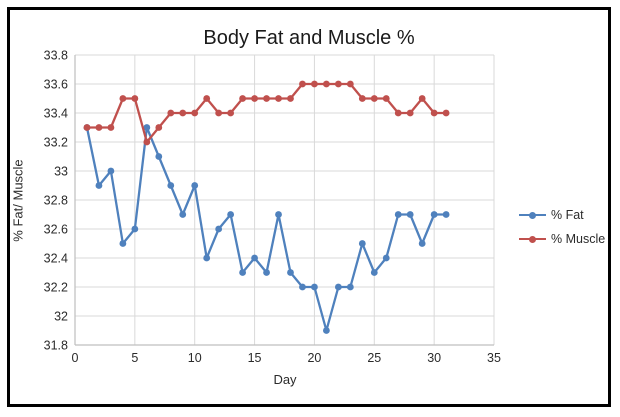 The image size is (620, 417). I want to click on x-tick-label: 10, so click(195, 358).